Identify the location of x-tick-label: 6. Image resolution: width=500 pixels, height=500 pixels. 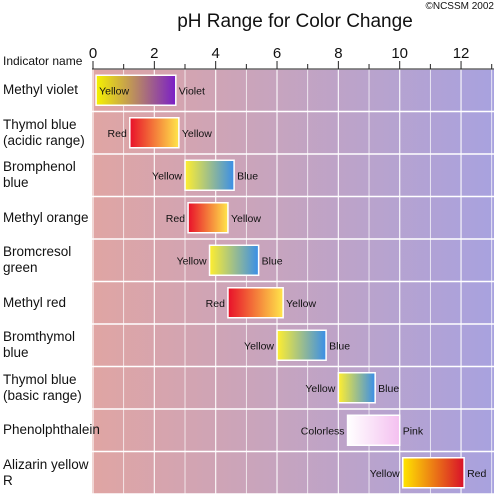
(277, 53).